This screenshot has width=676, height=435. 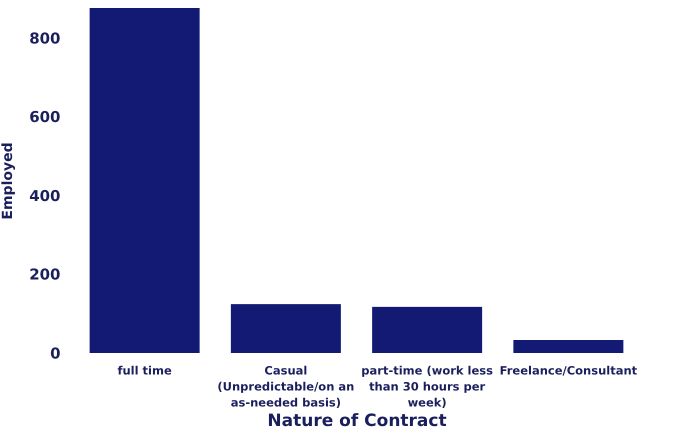 What do you see at coordinates (44, 275) in the screenshot?
I see `y-tick-label: 200` at bounding box center [44, 275].